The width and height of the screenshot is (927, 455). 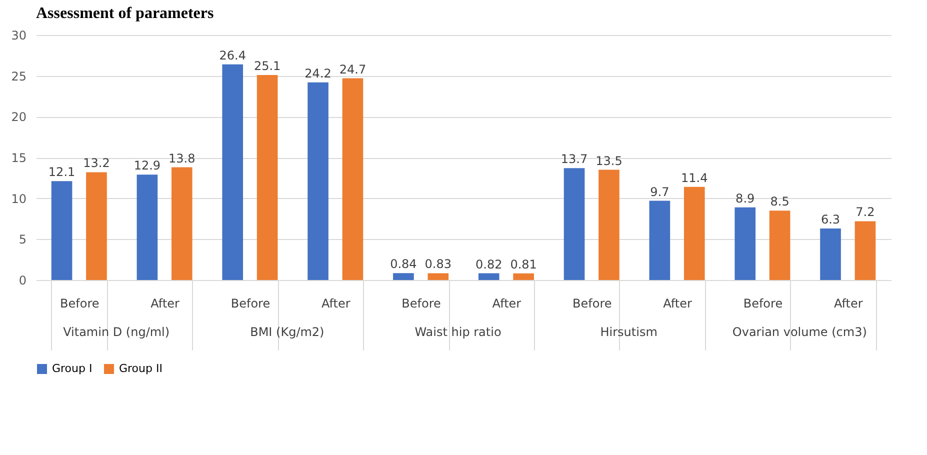 What do you see at coordinates (403, 264) in the screenshot?
I see `data-label: 0.84` at bounding box center [403, 264].